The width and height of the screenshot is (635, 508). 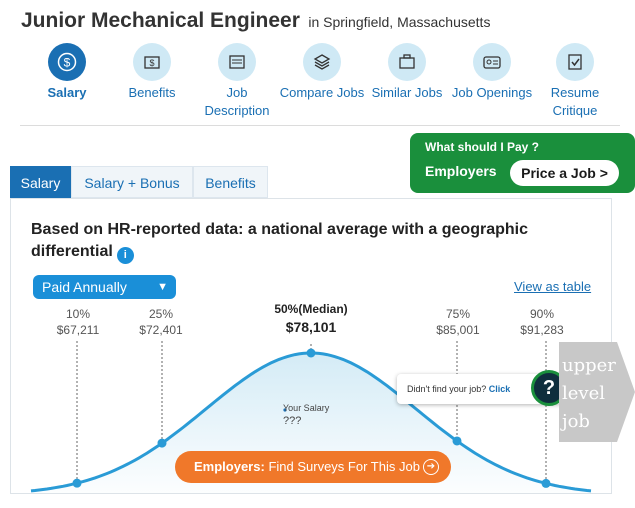 I want to click on nav-item-job-openings: Job Openings, so click(x=492, y=72).